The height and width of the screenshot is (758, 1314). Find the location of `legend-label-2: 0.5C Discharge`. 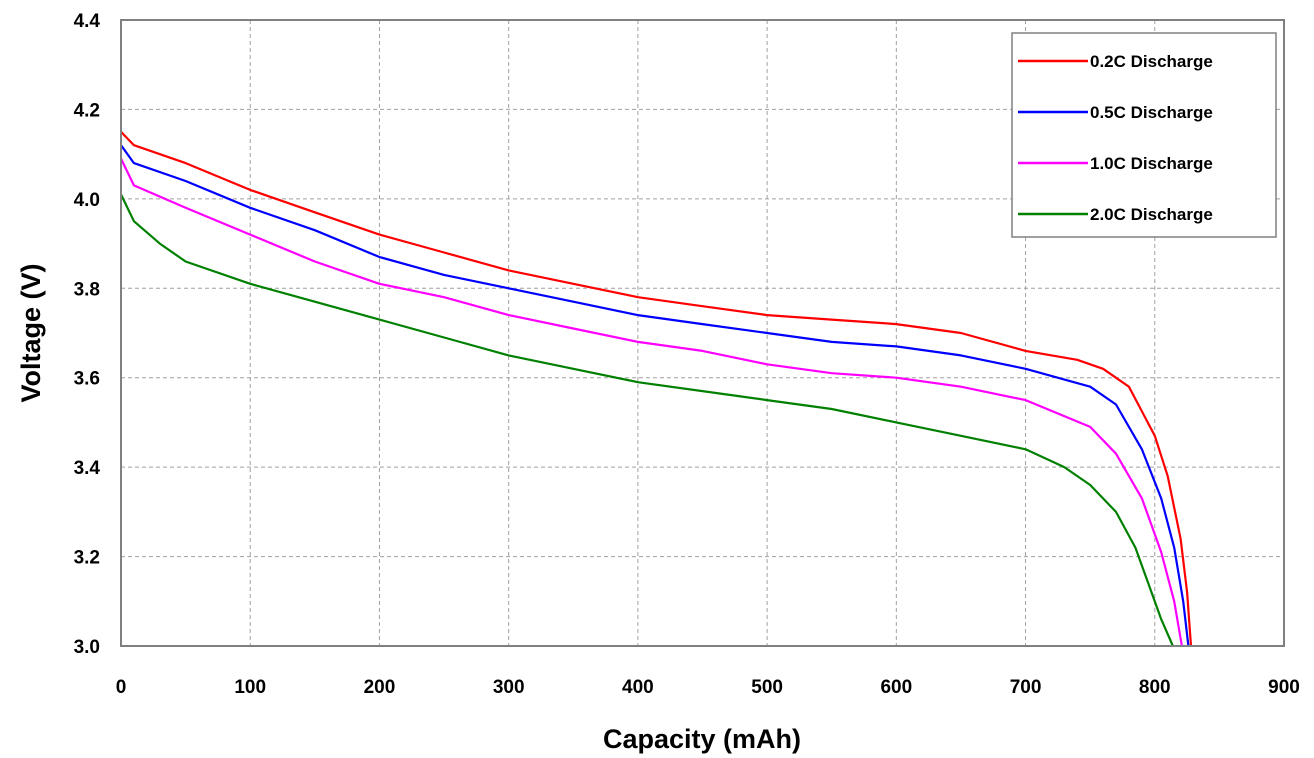

legend-label-2: 0.5C Discharge is located at coordinates (1151, 112).